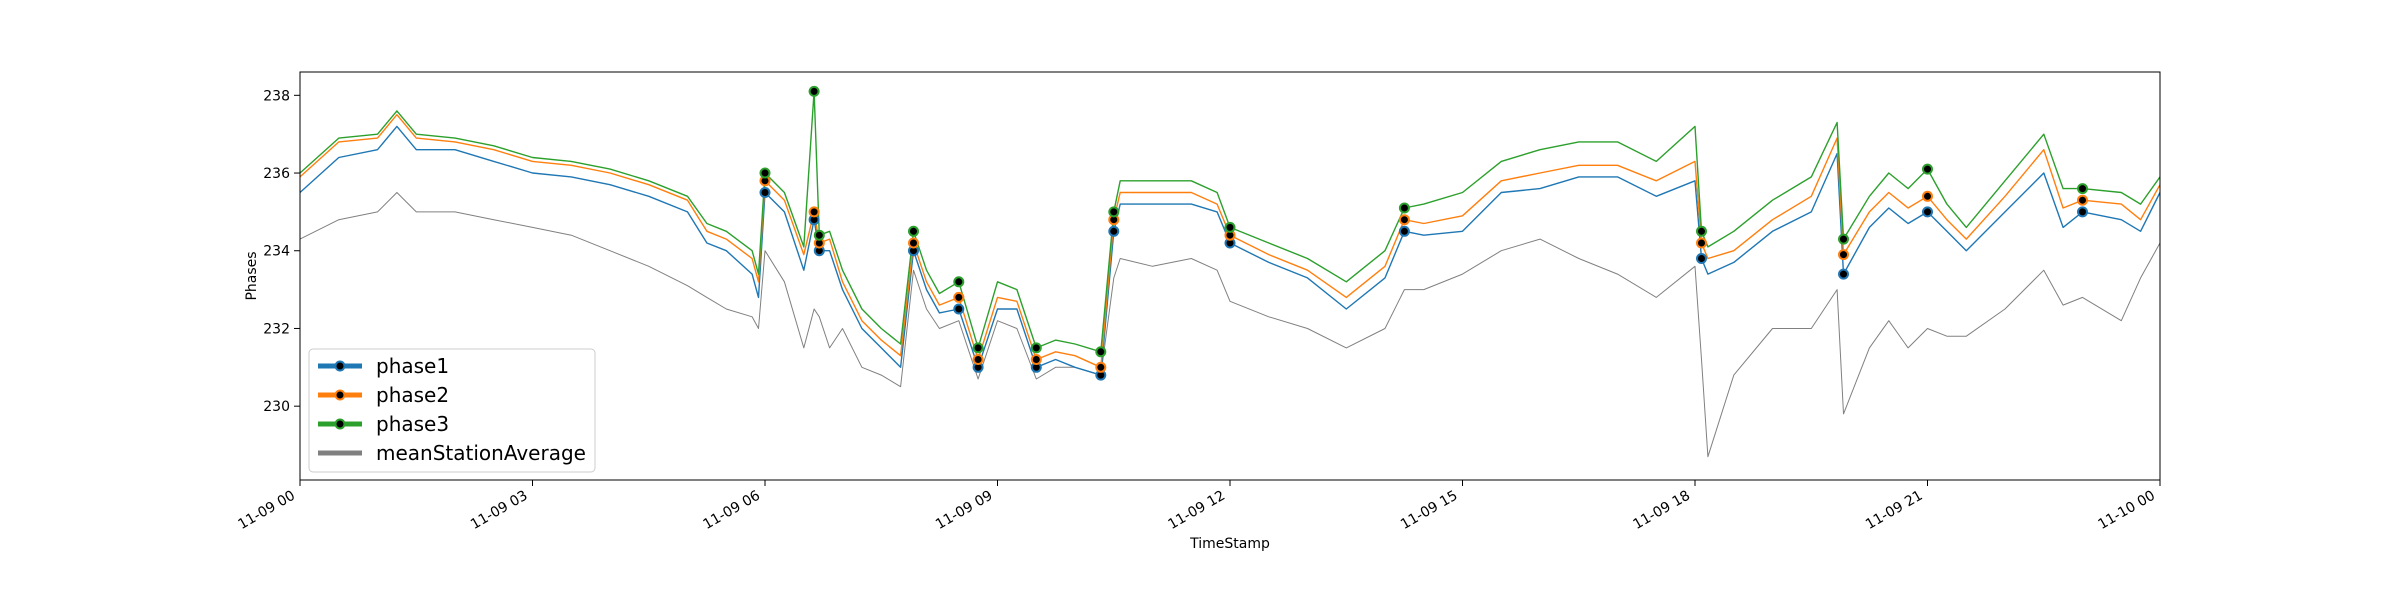 This screenshot has height=600, width=2400. I want to click on legend-box, so click(452, 410).